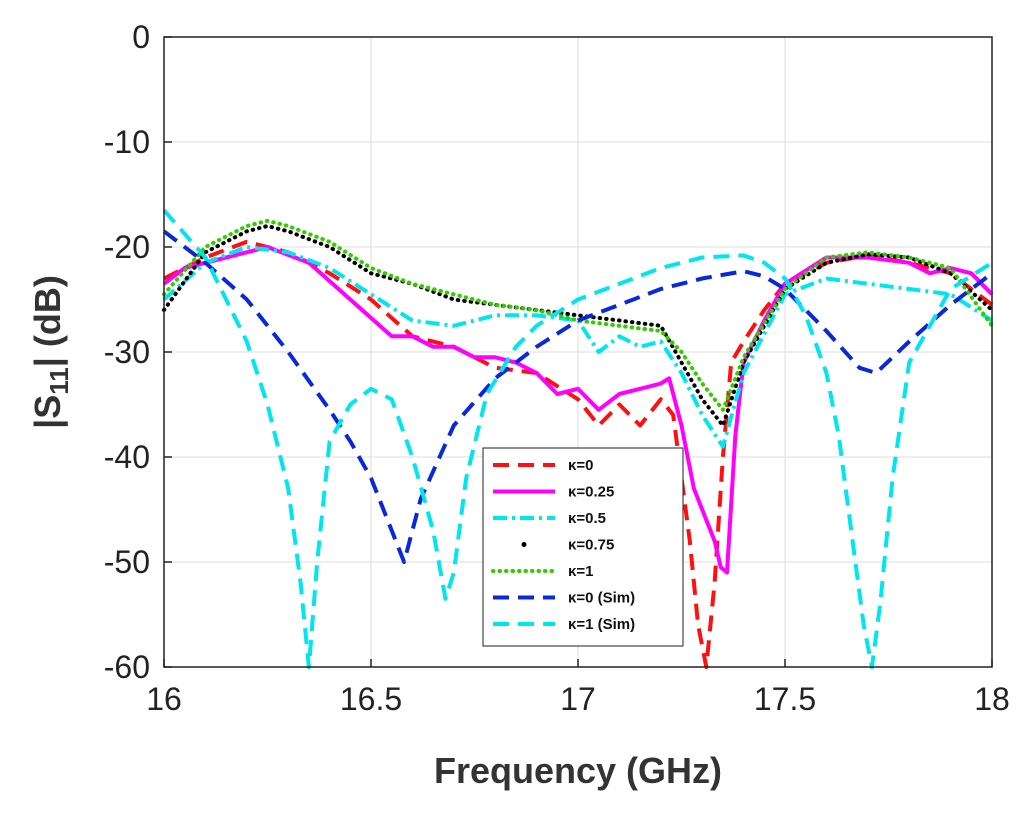 This screenshot has height=816, width=1022. I want to click on x-axis-title: Frequency (GHz), so click(578, 770).